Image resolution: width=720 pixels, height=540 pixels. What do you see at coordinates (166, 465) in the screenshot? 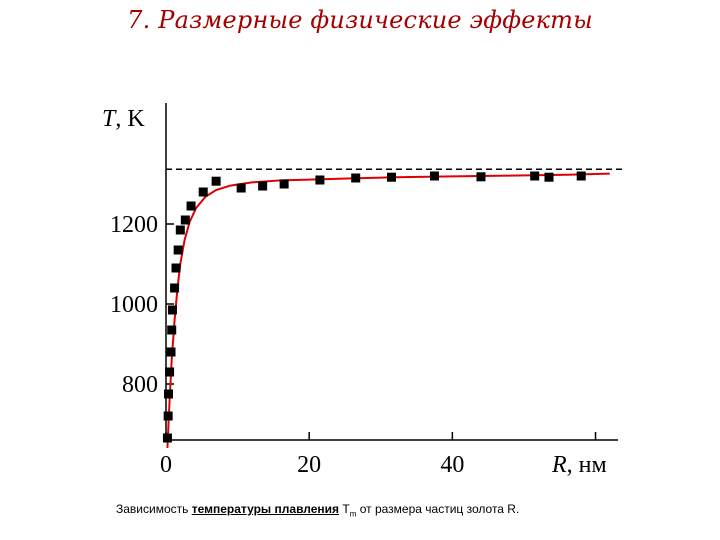
I see `x-tick-label: 0` at bounding box center [166, 465].